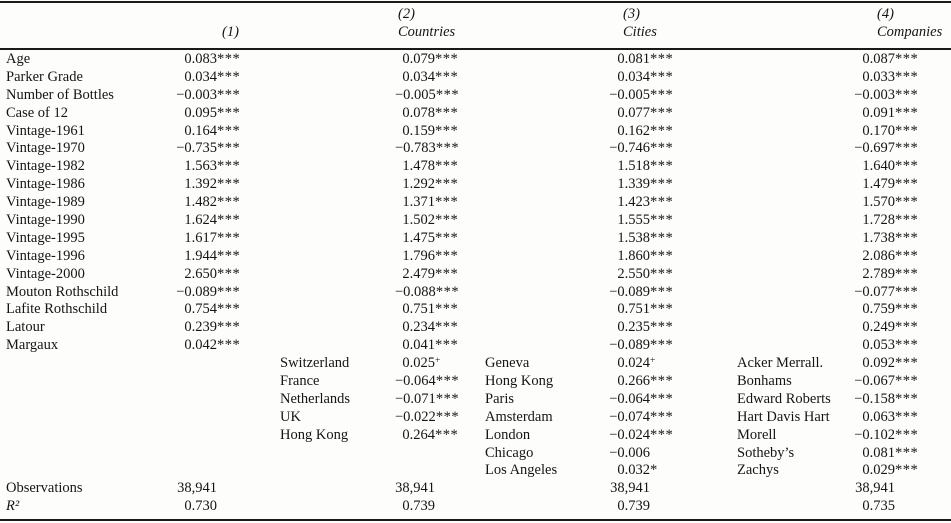 This screenshot has height=523, width=951. What do you see at coordinates (870, 96) in the screenshot?
I see `coefficient-cell: −0.003 ***` at bounding box center [870, 96].